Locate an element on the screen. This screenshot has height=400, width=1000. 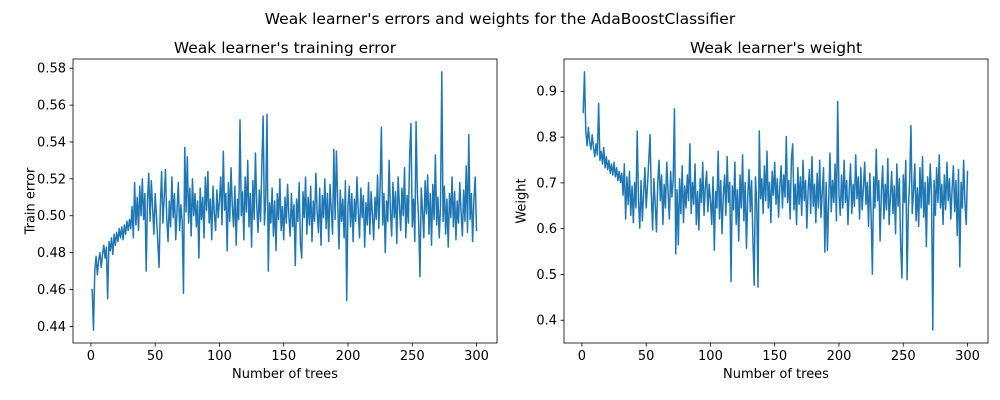
y-tick-label: 0.56 is located at coordinates (51, 106).